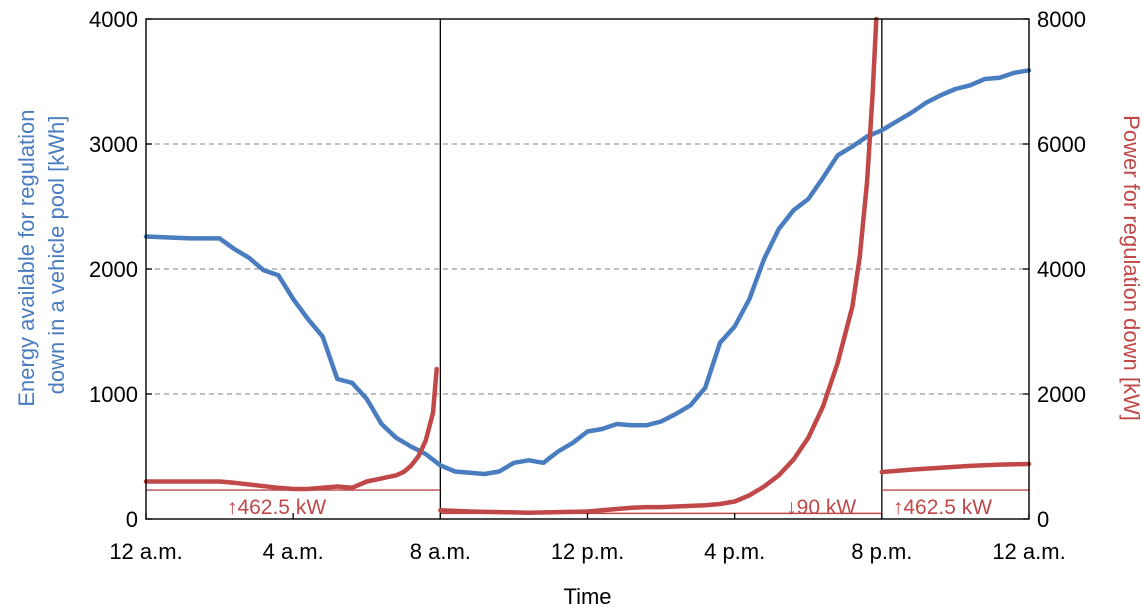  Describe the element at coordinates (26, 257) in the screenshot. I see `y-axis-left-title-line-1: Energy available for regulation` at that location.